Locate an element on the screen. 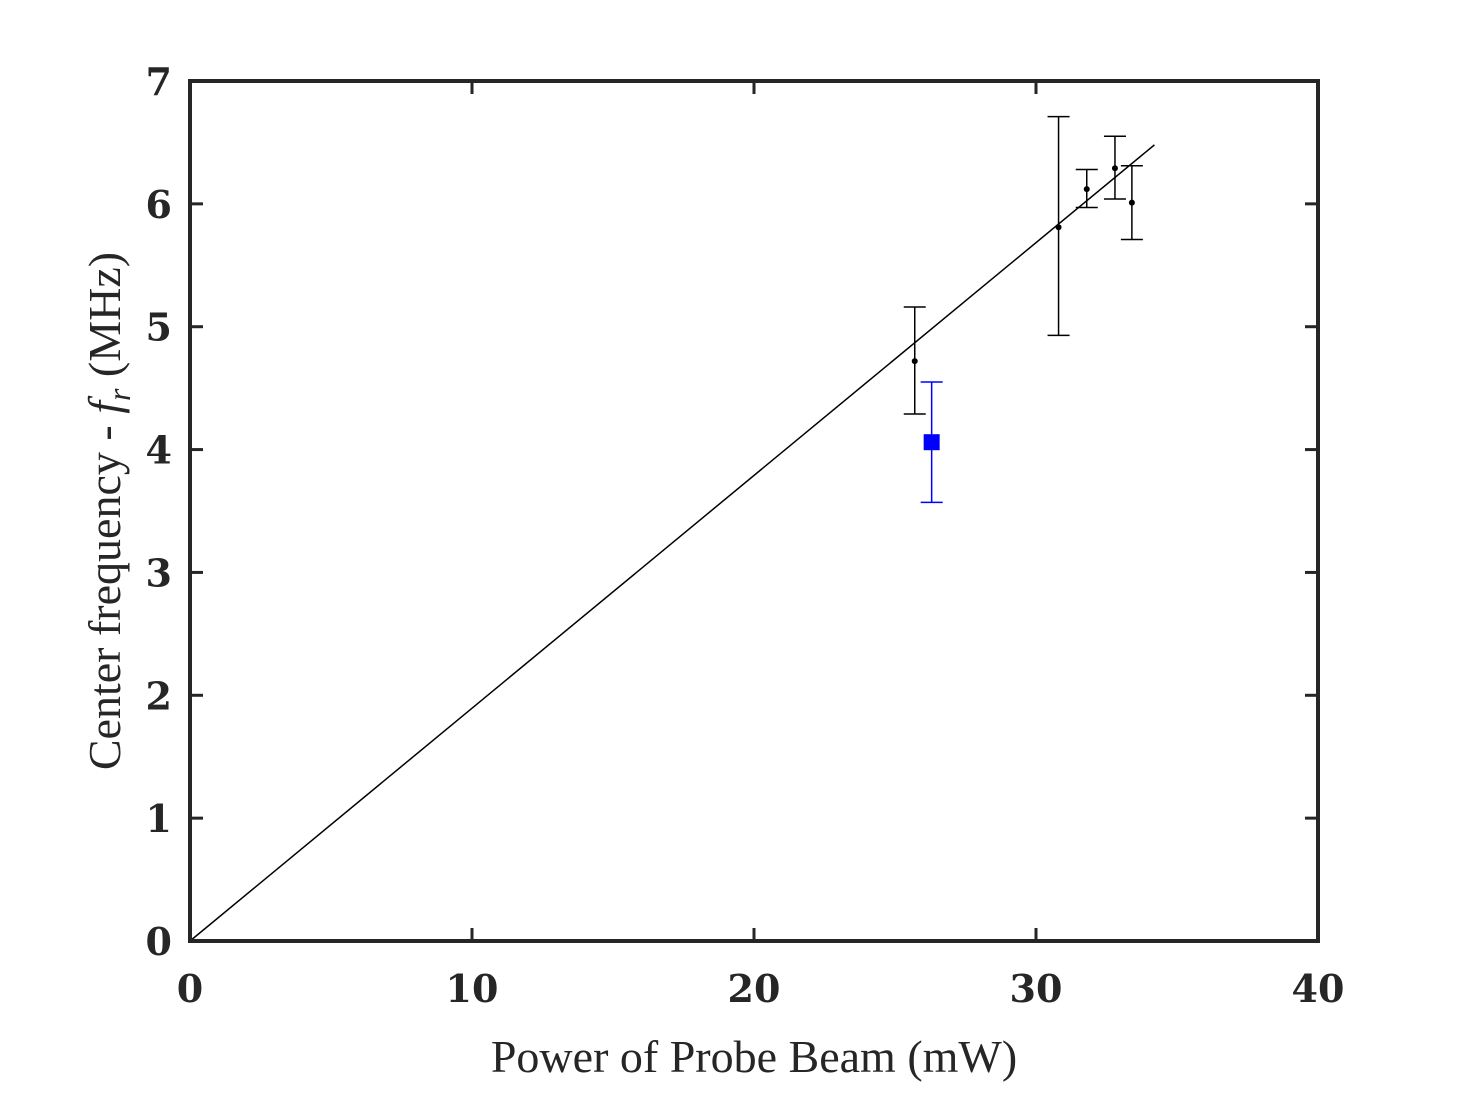 The height and width of the screenshot is (1094, 1458). y-tick-label: 7 is located at coordinates (159, 81).